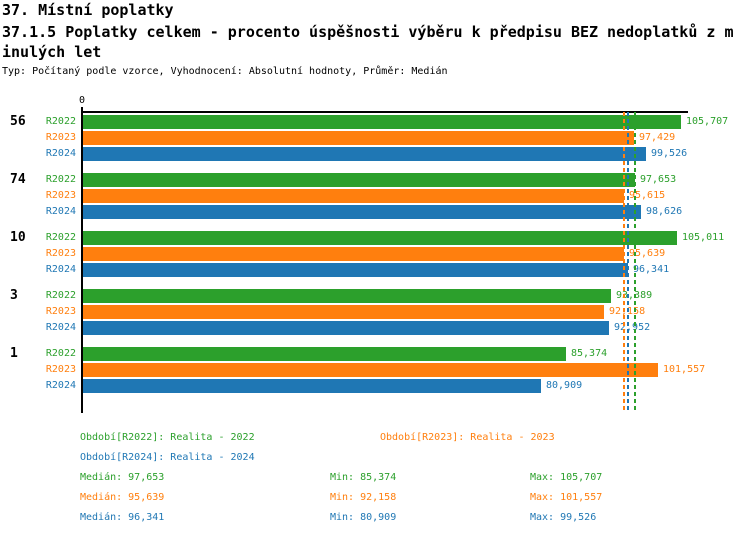 Image resolution: width=750 pixels, height=534 pixels. Describe the element at coordinates (664, 211) in the screenshot. I see `value-label-r2024-group-74: 98,626` at that location.